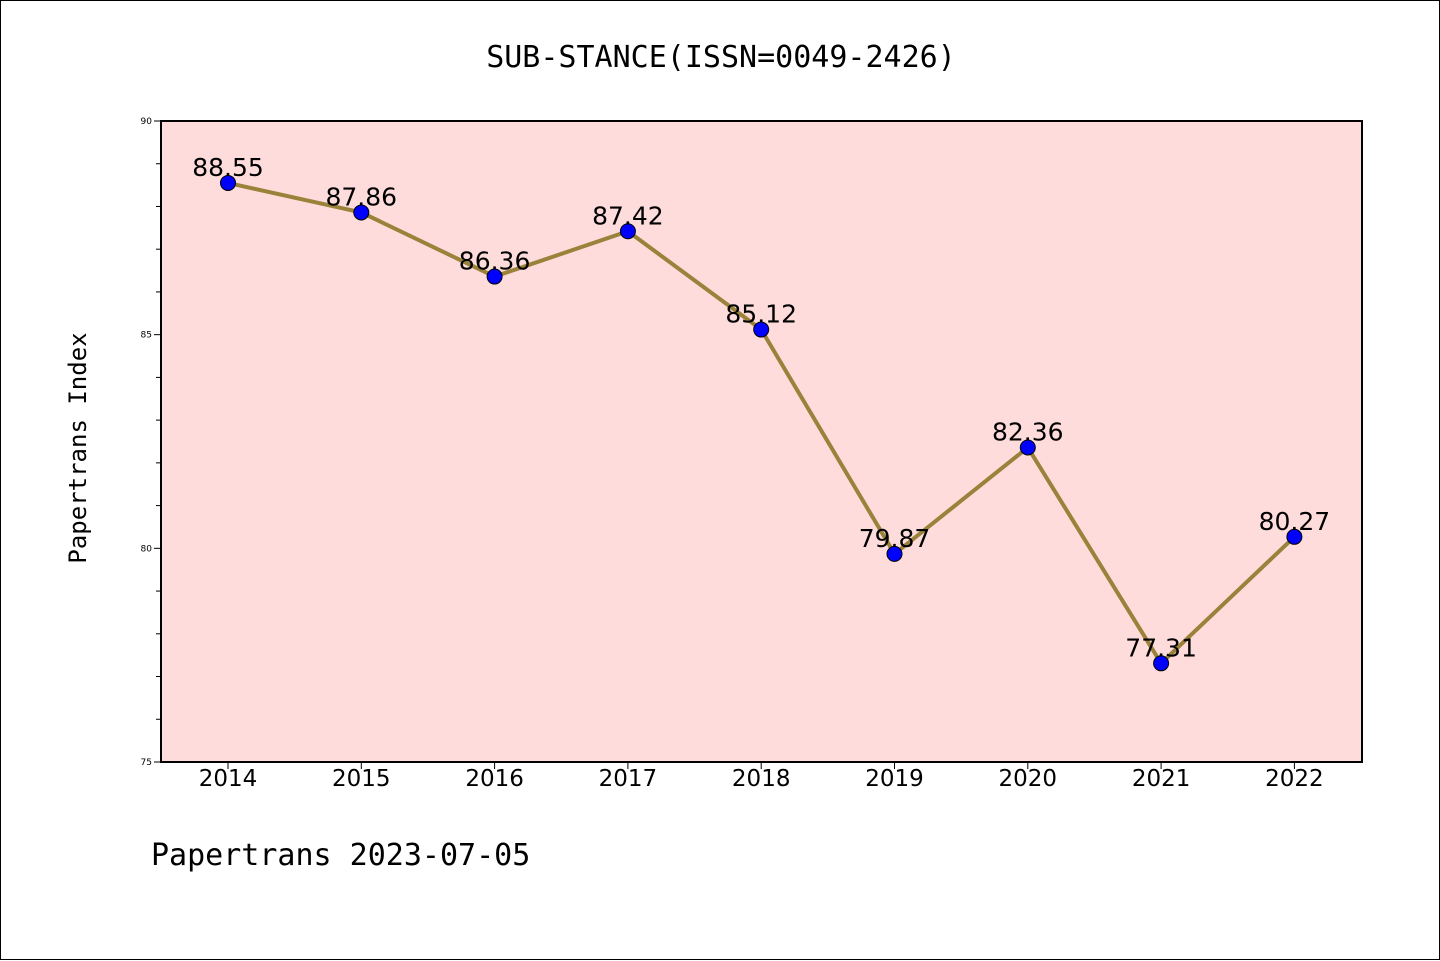 Image resolution: width=1440 pixels, height=961 pixels. I want to click on y-tick-label: 85, so click(146, 336).